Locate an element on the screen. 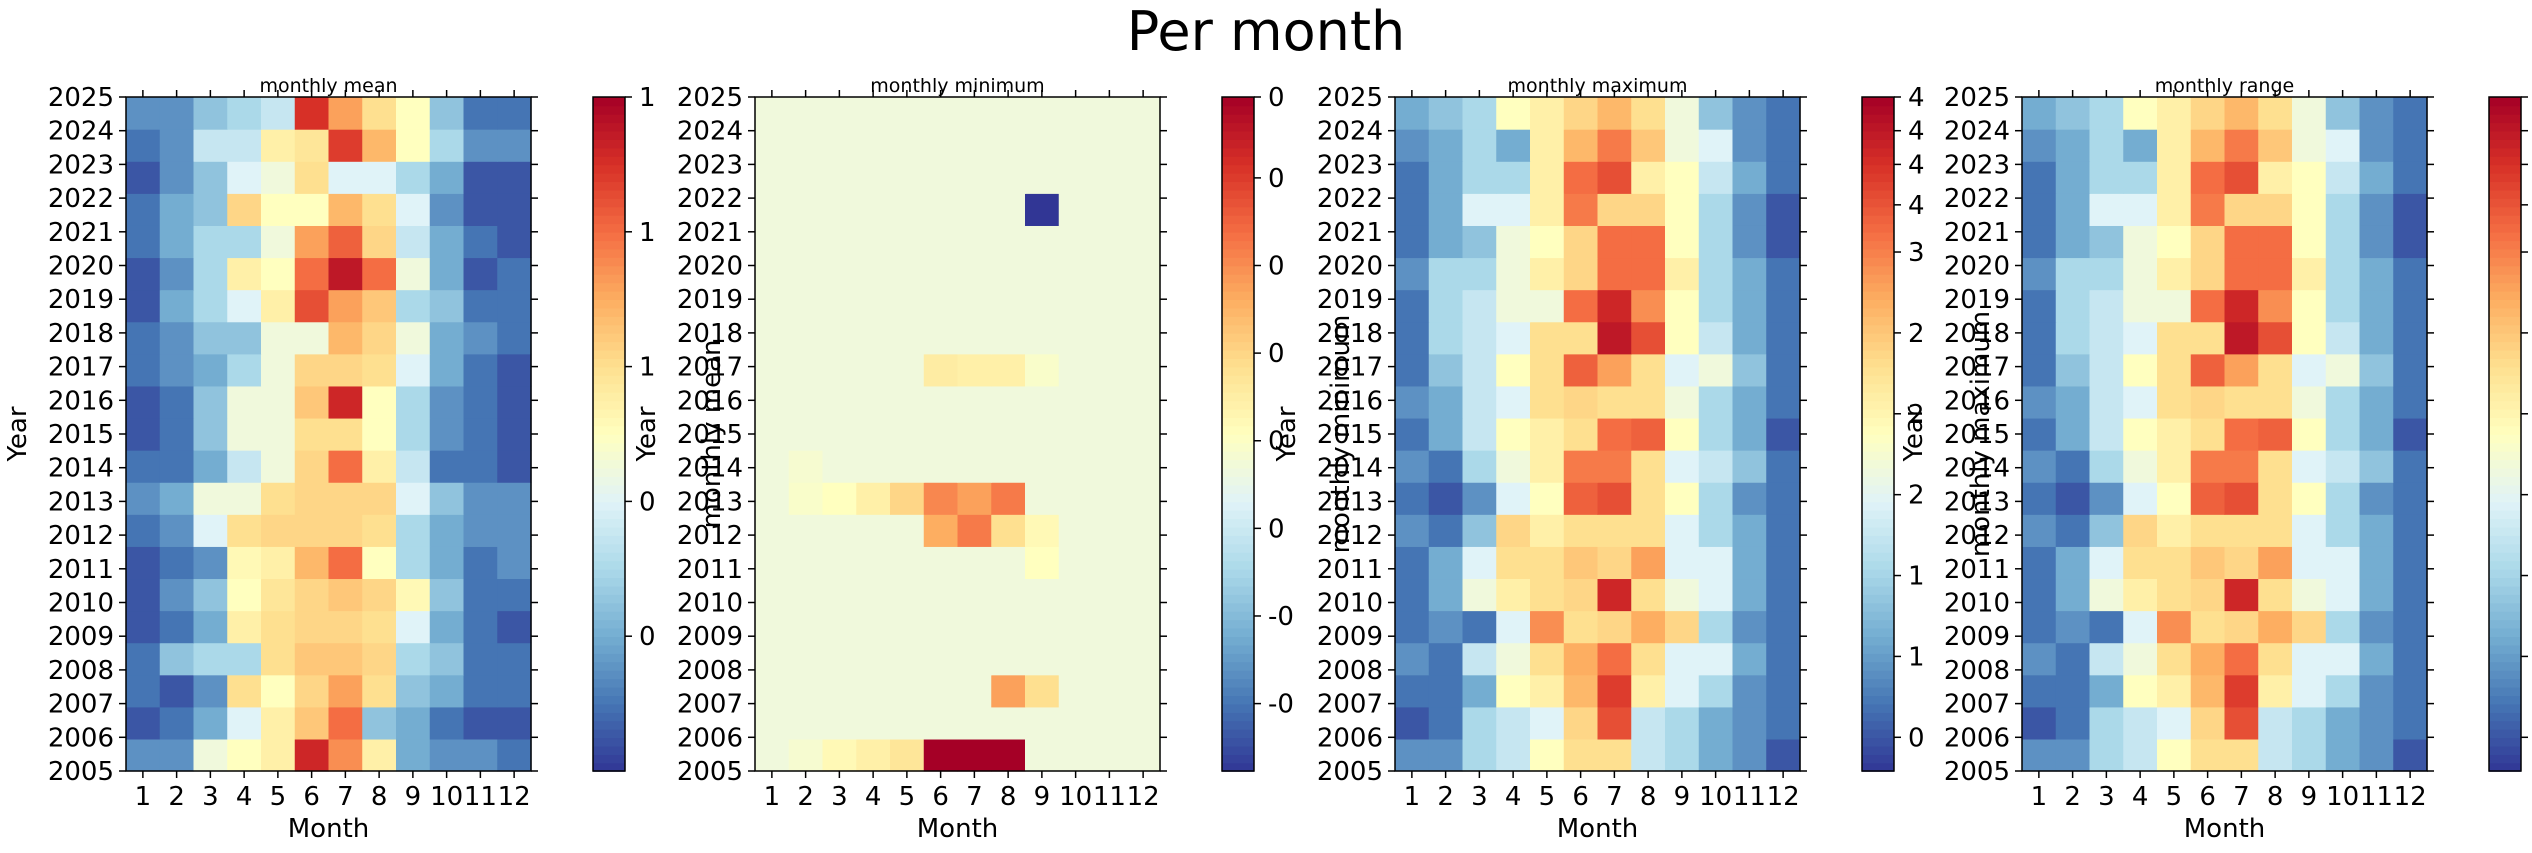  colorbar-tick-label: 0 is located at coordinates (1276, 267).